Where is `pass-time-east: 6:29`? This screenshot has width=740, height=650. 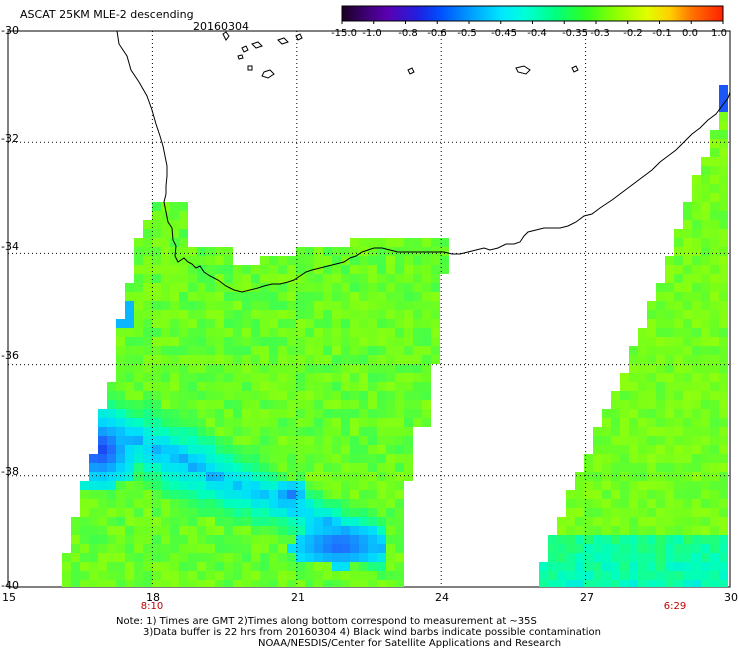
pass-time-east: 6:29 is located at coordinates (675, 606).